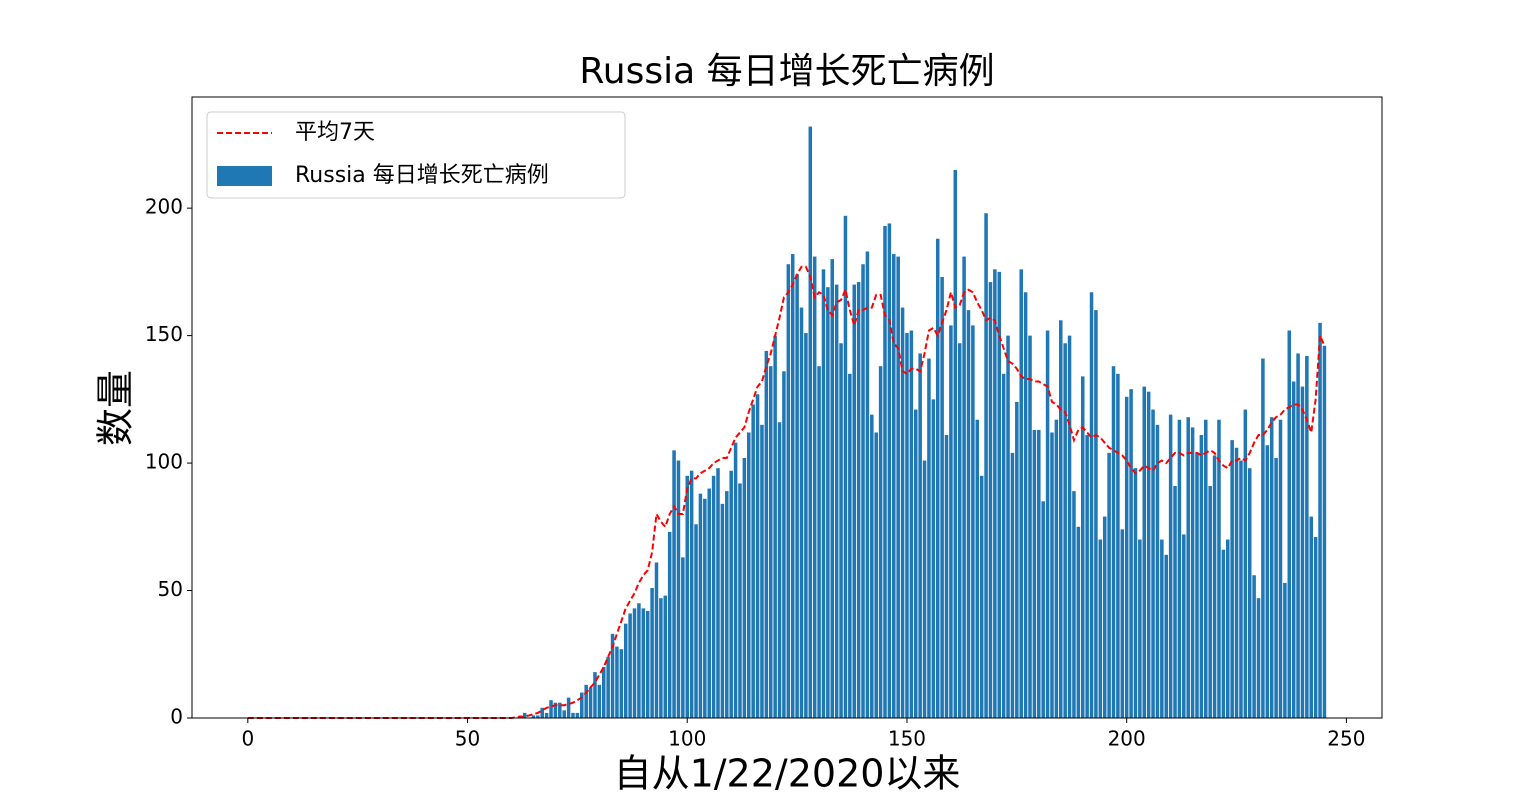 Image resolution: width=1536 pixels, height=807 pixels. Describe the element at coordinates (422, 175) in the screenshot. I see `legend-label: Russia 每日增长死亡病例` at that location.